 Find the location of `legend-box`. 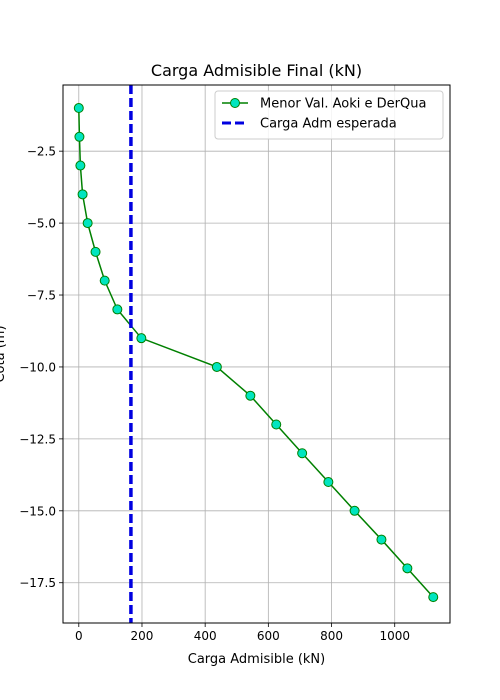

legend-box is located at coordinates (329, 115).